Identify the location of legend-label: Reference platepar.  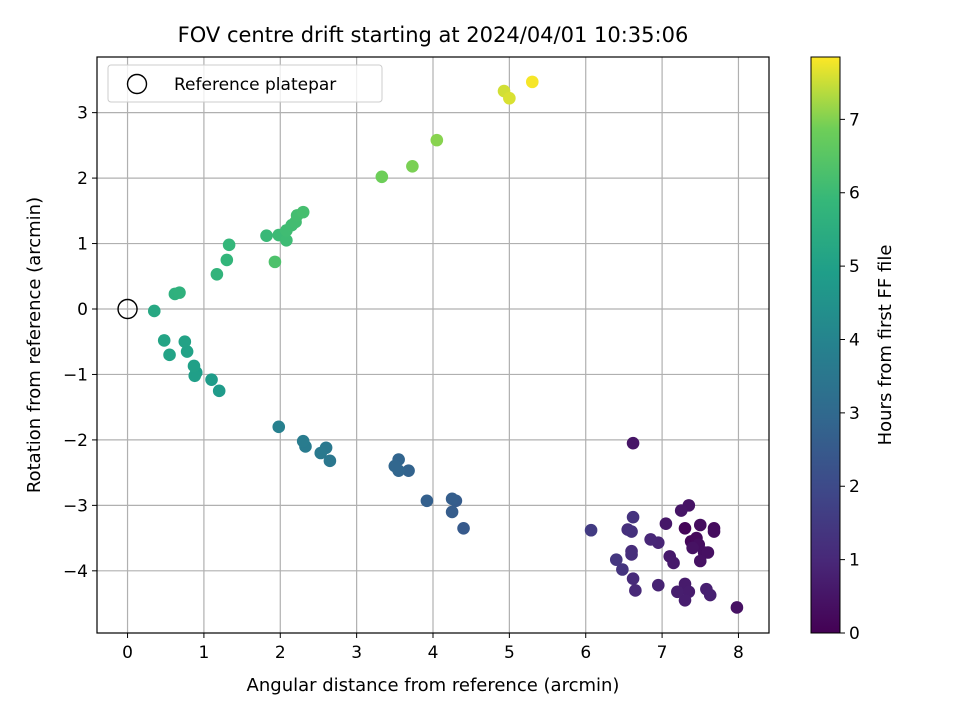
(255, 85).